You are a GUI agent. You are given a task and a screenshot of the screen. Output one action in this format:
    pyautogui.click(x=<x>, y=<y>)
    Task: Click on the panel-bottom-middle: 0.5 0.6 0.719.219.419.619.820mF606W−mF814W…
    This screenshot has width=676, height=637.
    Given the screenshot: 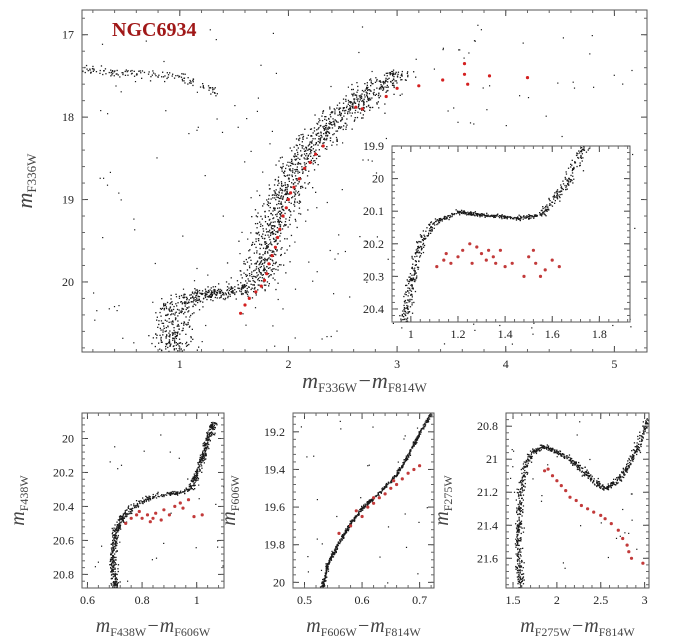 What is the action you would take?
    pyautogui.click(x=326, y=524)
    